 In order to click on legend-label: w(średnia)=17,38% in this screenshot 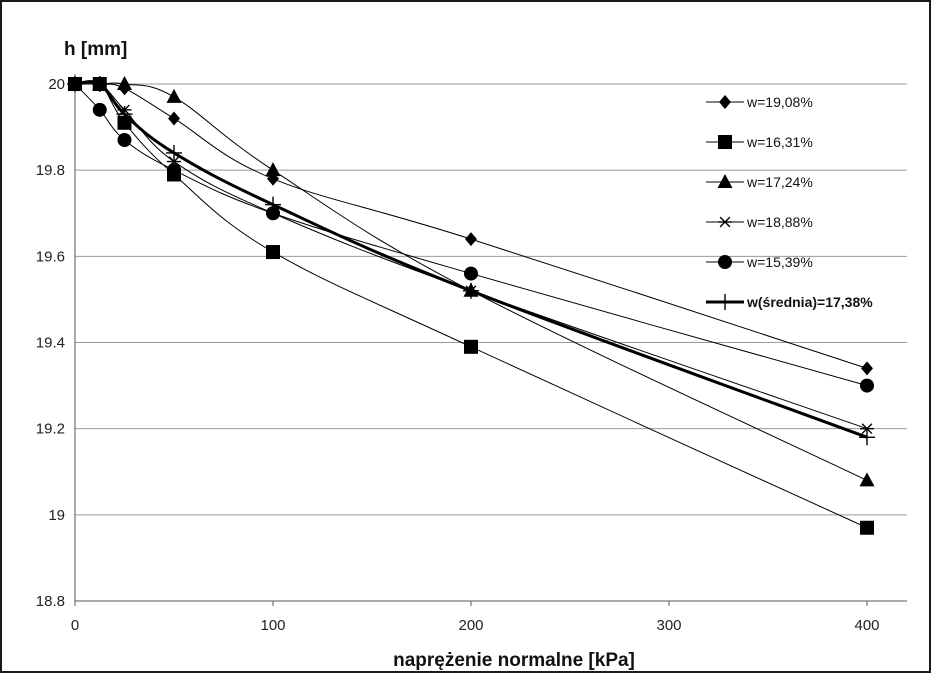, I will do `click(809, 302)`.